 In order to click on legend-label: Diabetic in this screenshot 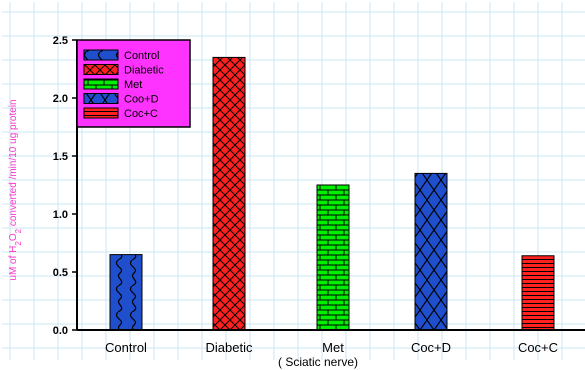, I will do `click(144, 71)`.